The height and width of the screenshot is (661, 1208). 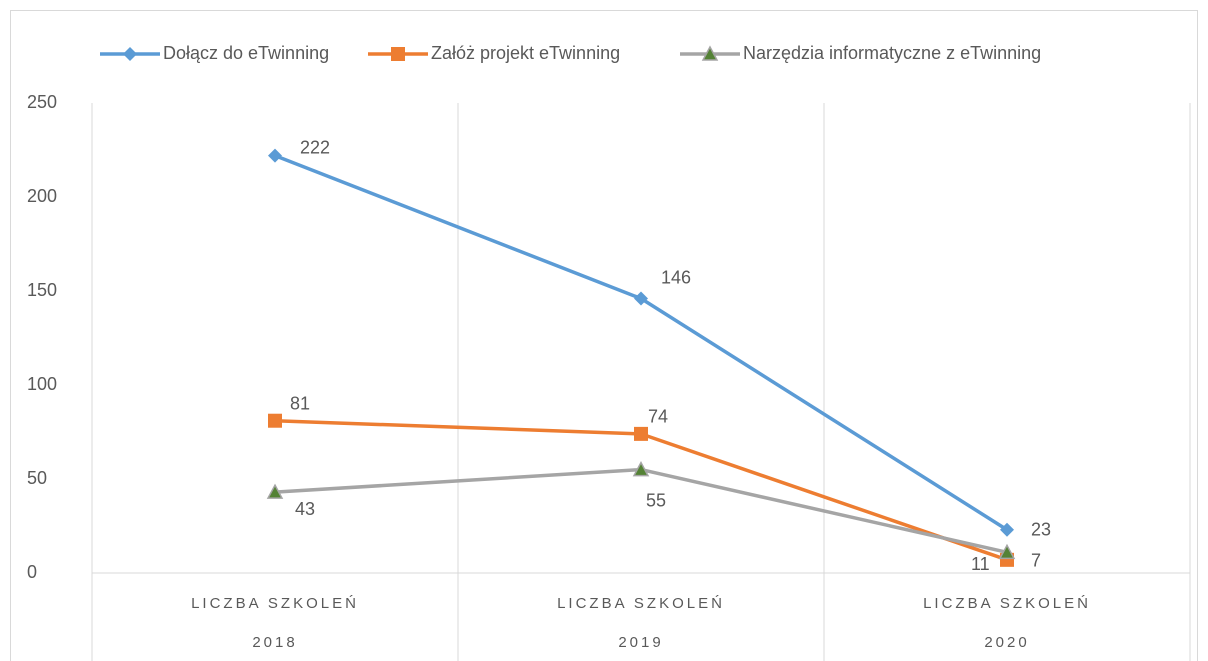 I want to click on legend-label: Załóż projekt eTwinning, so click(x=525, y=53).